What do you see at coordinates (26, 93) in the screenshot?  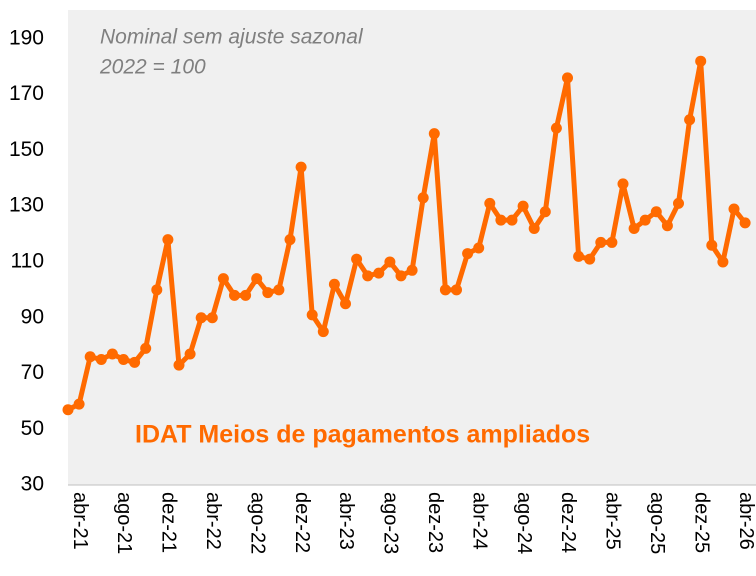 I see `y-tick-label: 170` at bounding box center [26, 93].